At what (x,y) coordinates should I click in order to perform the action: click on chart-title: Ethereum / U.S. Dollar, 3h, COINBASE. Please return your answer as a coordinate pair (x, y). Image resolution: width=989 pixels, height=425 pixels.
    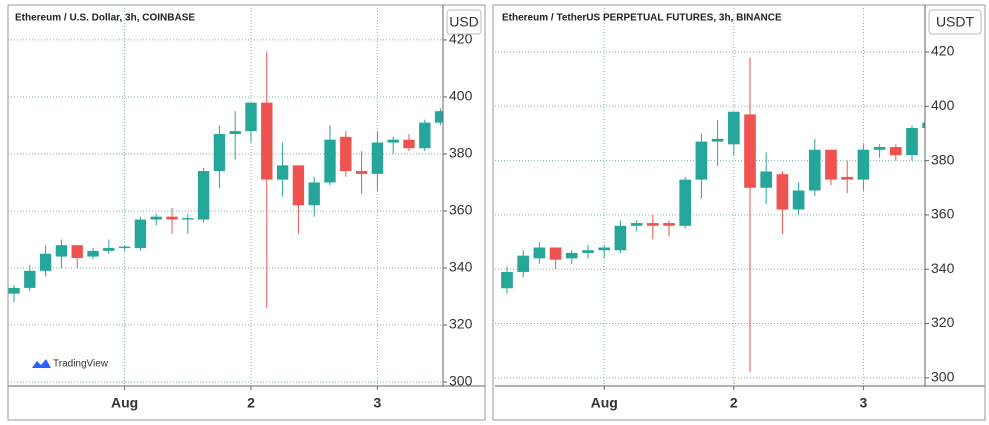
    Looking at the image, I should click on (105, 18).